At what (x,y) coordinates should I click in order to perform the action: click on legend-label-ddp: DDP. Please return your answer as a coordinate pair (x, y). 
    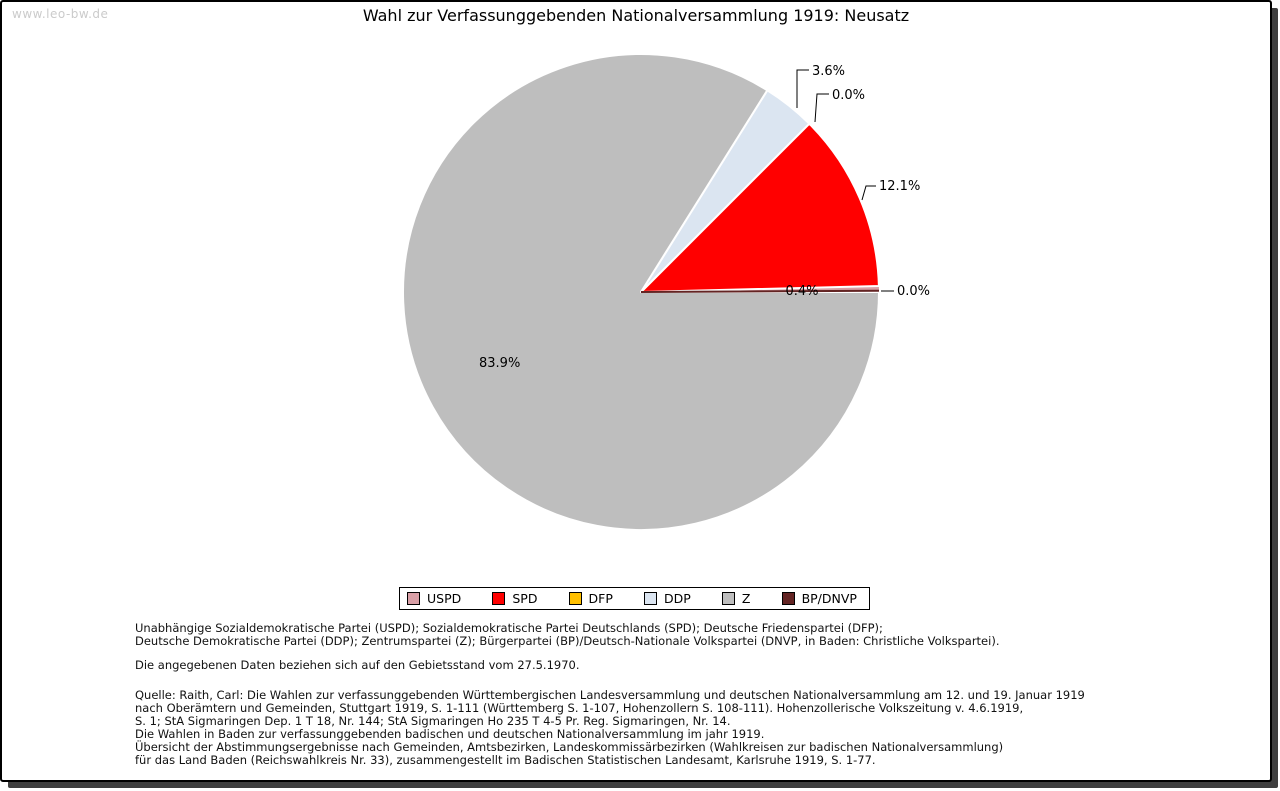
    Looking at the image, I should click on (677, 598).